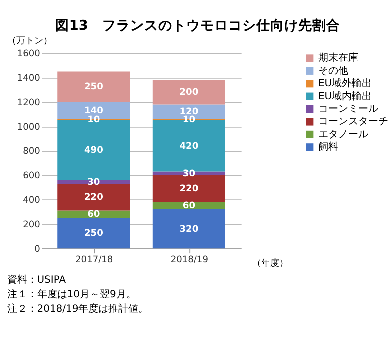 The image size is (392, 341). Describe the element at coordinates (29, 41) in the screenshot. I see `y-axis-title: （万トン）` at that location.